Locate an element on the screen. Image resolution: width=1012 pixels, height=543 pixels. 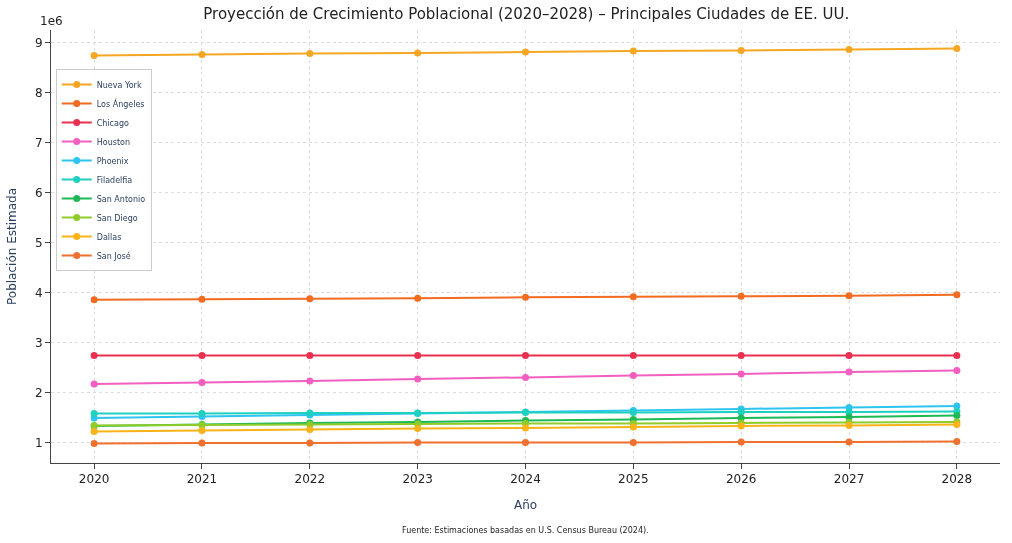
y-tick-label: 7 is located at coordinates (38, 142).